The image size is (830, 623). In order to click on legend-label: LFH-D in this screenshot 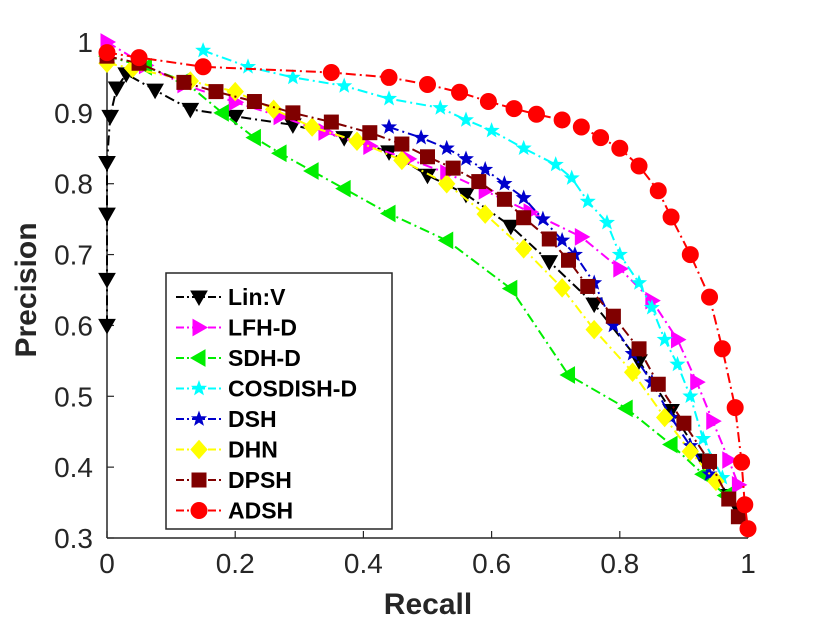, I will do `click(262, 328)`.